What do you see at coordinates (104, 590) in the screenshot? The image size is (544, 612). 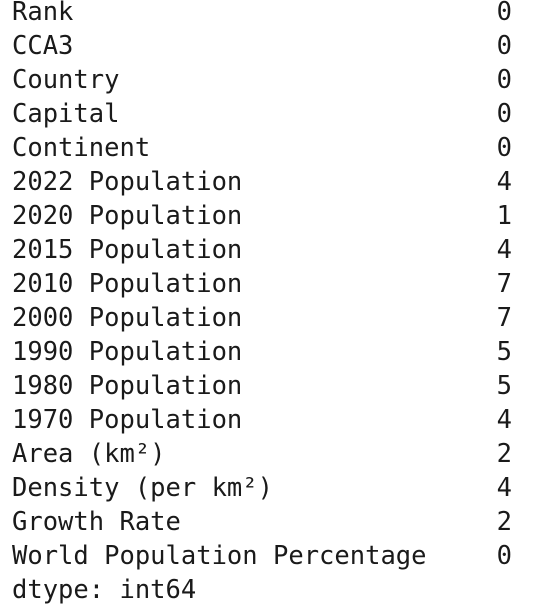 I see `dtype-line: dtype: int64` at bounding box center [104, 590].